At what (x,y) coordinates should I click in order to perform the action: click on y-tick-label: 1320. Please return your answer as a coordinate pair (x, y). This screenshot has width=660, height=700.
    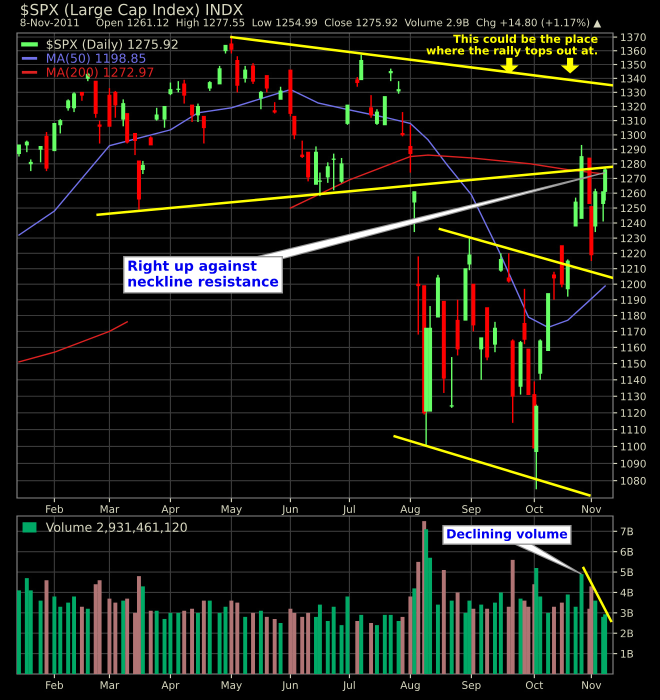
    Looking at the image, I should click on (633, 106).